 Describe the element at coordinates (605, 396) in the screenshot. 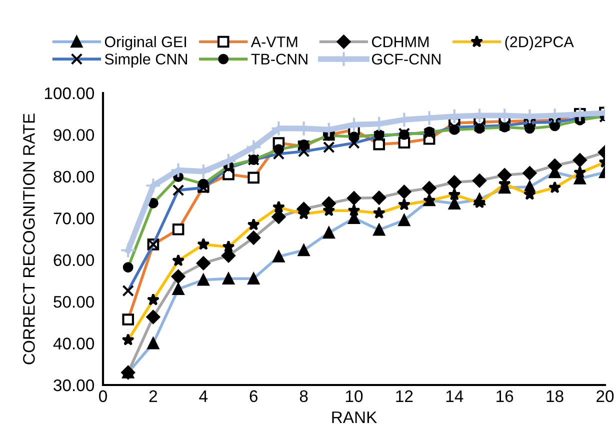

I see `x-tick-label: 20` at that location.